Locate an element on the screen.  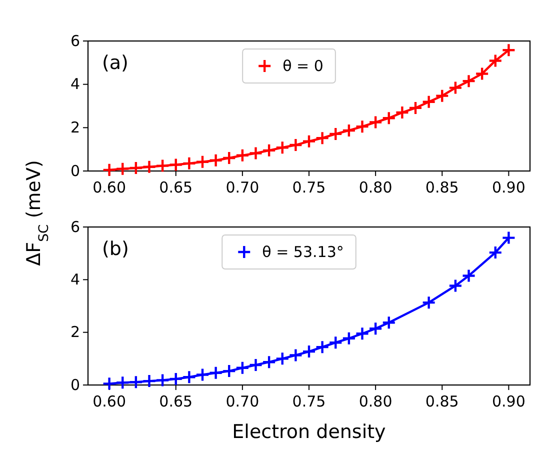
x-axis-title: Electron density is located at coordinates (309, 432).